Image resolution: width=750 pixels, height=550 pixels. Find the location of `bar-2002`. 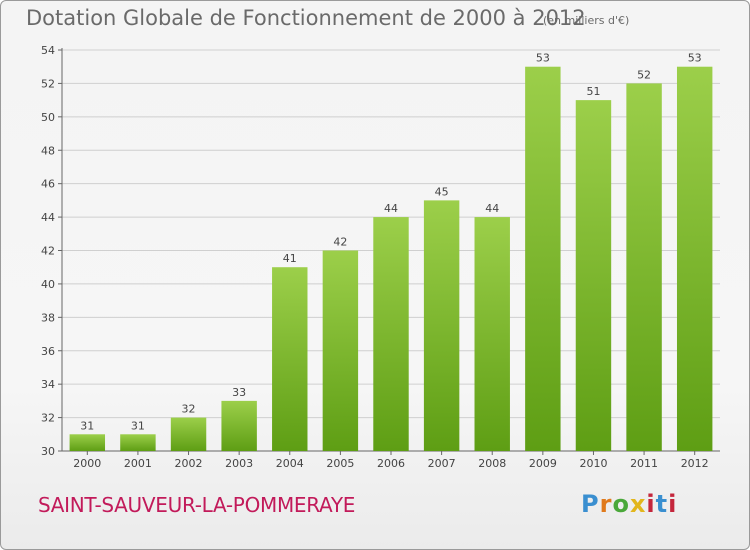

bar-2002 is located at coordinates (188, 434).